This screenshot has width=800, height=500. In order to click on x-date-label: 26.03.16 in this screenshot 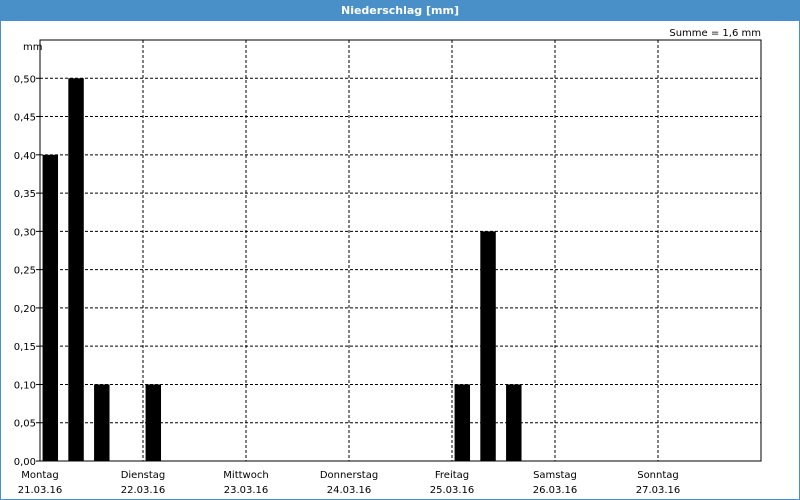, I will do `click(555, 490)`.